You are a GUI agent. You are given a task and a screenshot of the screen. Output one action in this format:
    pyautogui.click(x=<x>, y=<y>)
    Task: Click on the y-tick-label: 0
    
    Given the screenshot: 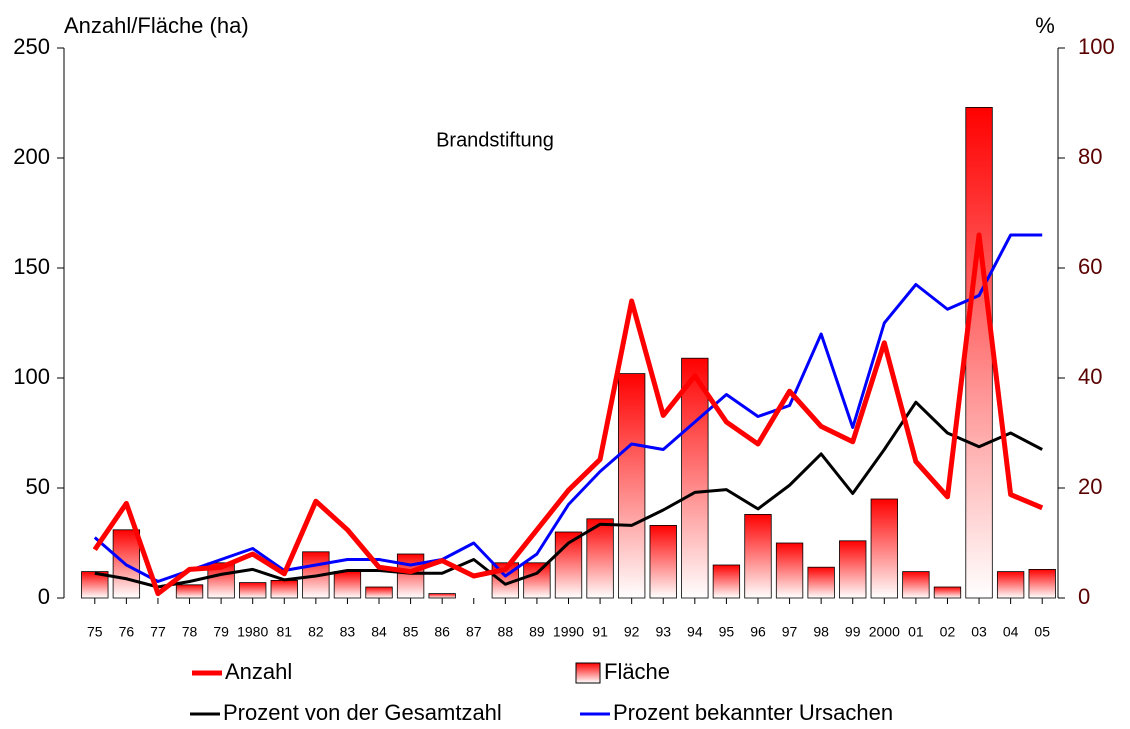 What is the action you would take?
    pyautogui.click(x=44, y=596)
    